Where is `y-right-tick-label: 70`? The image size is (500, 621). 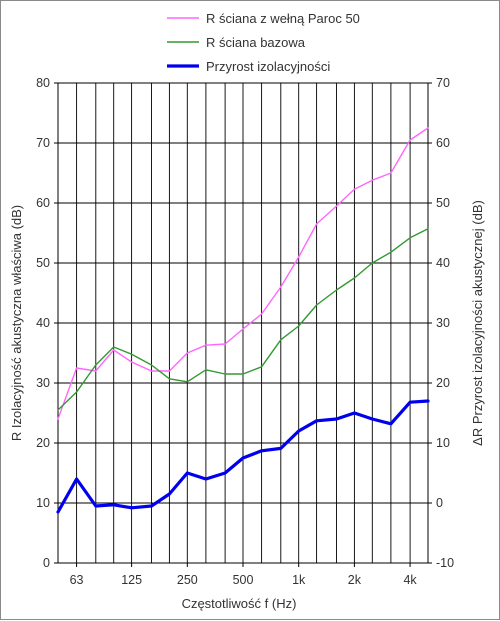 y-right-tick-label: 70 is located at coordinates (443, 83).